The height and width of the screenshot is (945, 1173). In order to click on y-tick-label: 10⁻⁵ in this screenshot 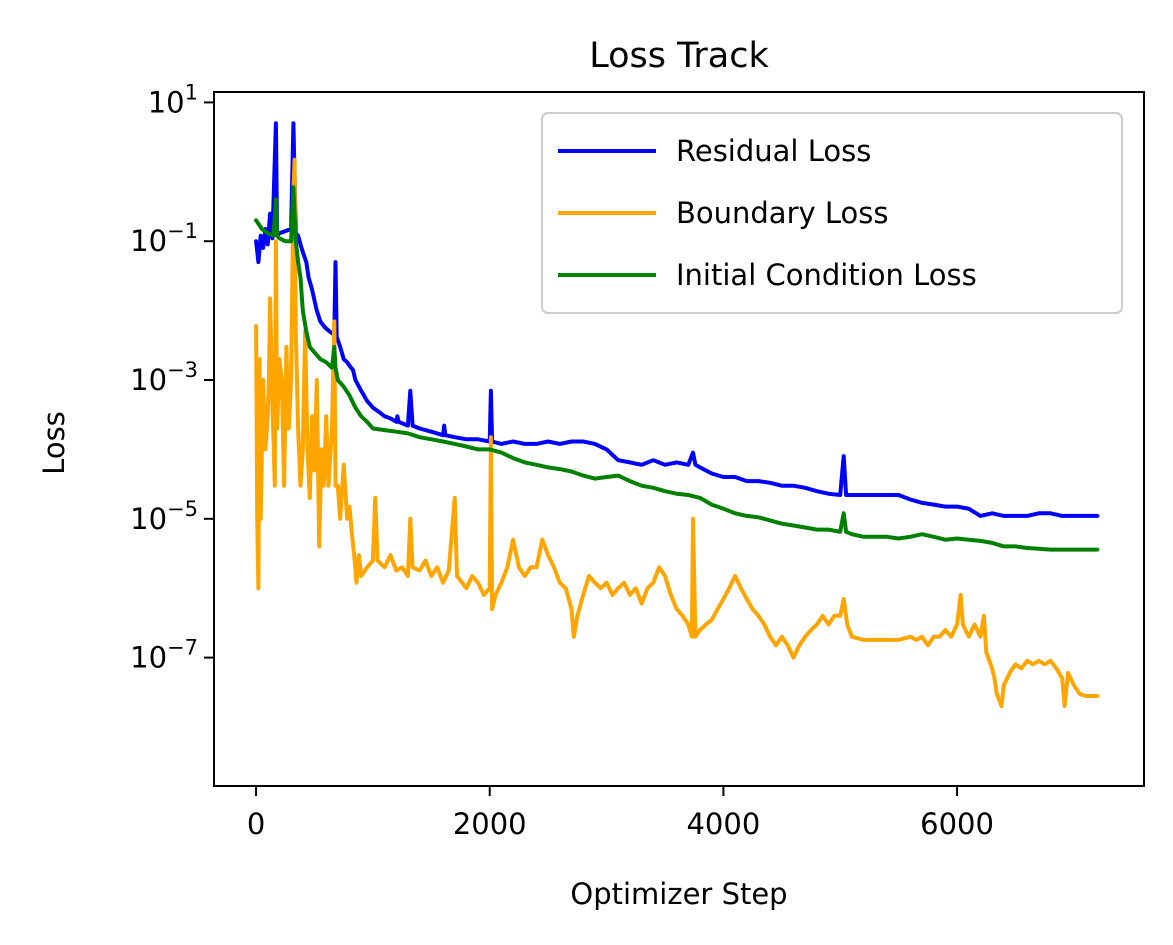, I will do `click(164, 516)`.